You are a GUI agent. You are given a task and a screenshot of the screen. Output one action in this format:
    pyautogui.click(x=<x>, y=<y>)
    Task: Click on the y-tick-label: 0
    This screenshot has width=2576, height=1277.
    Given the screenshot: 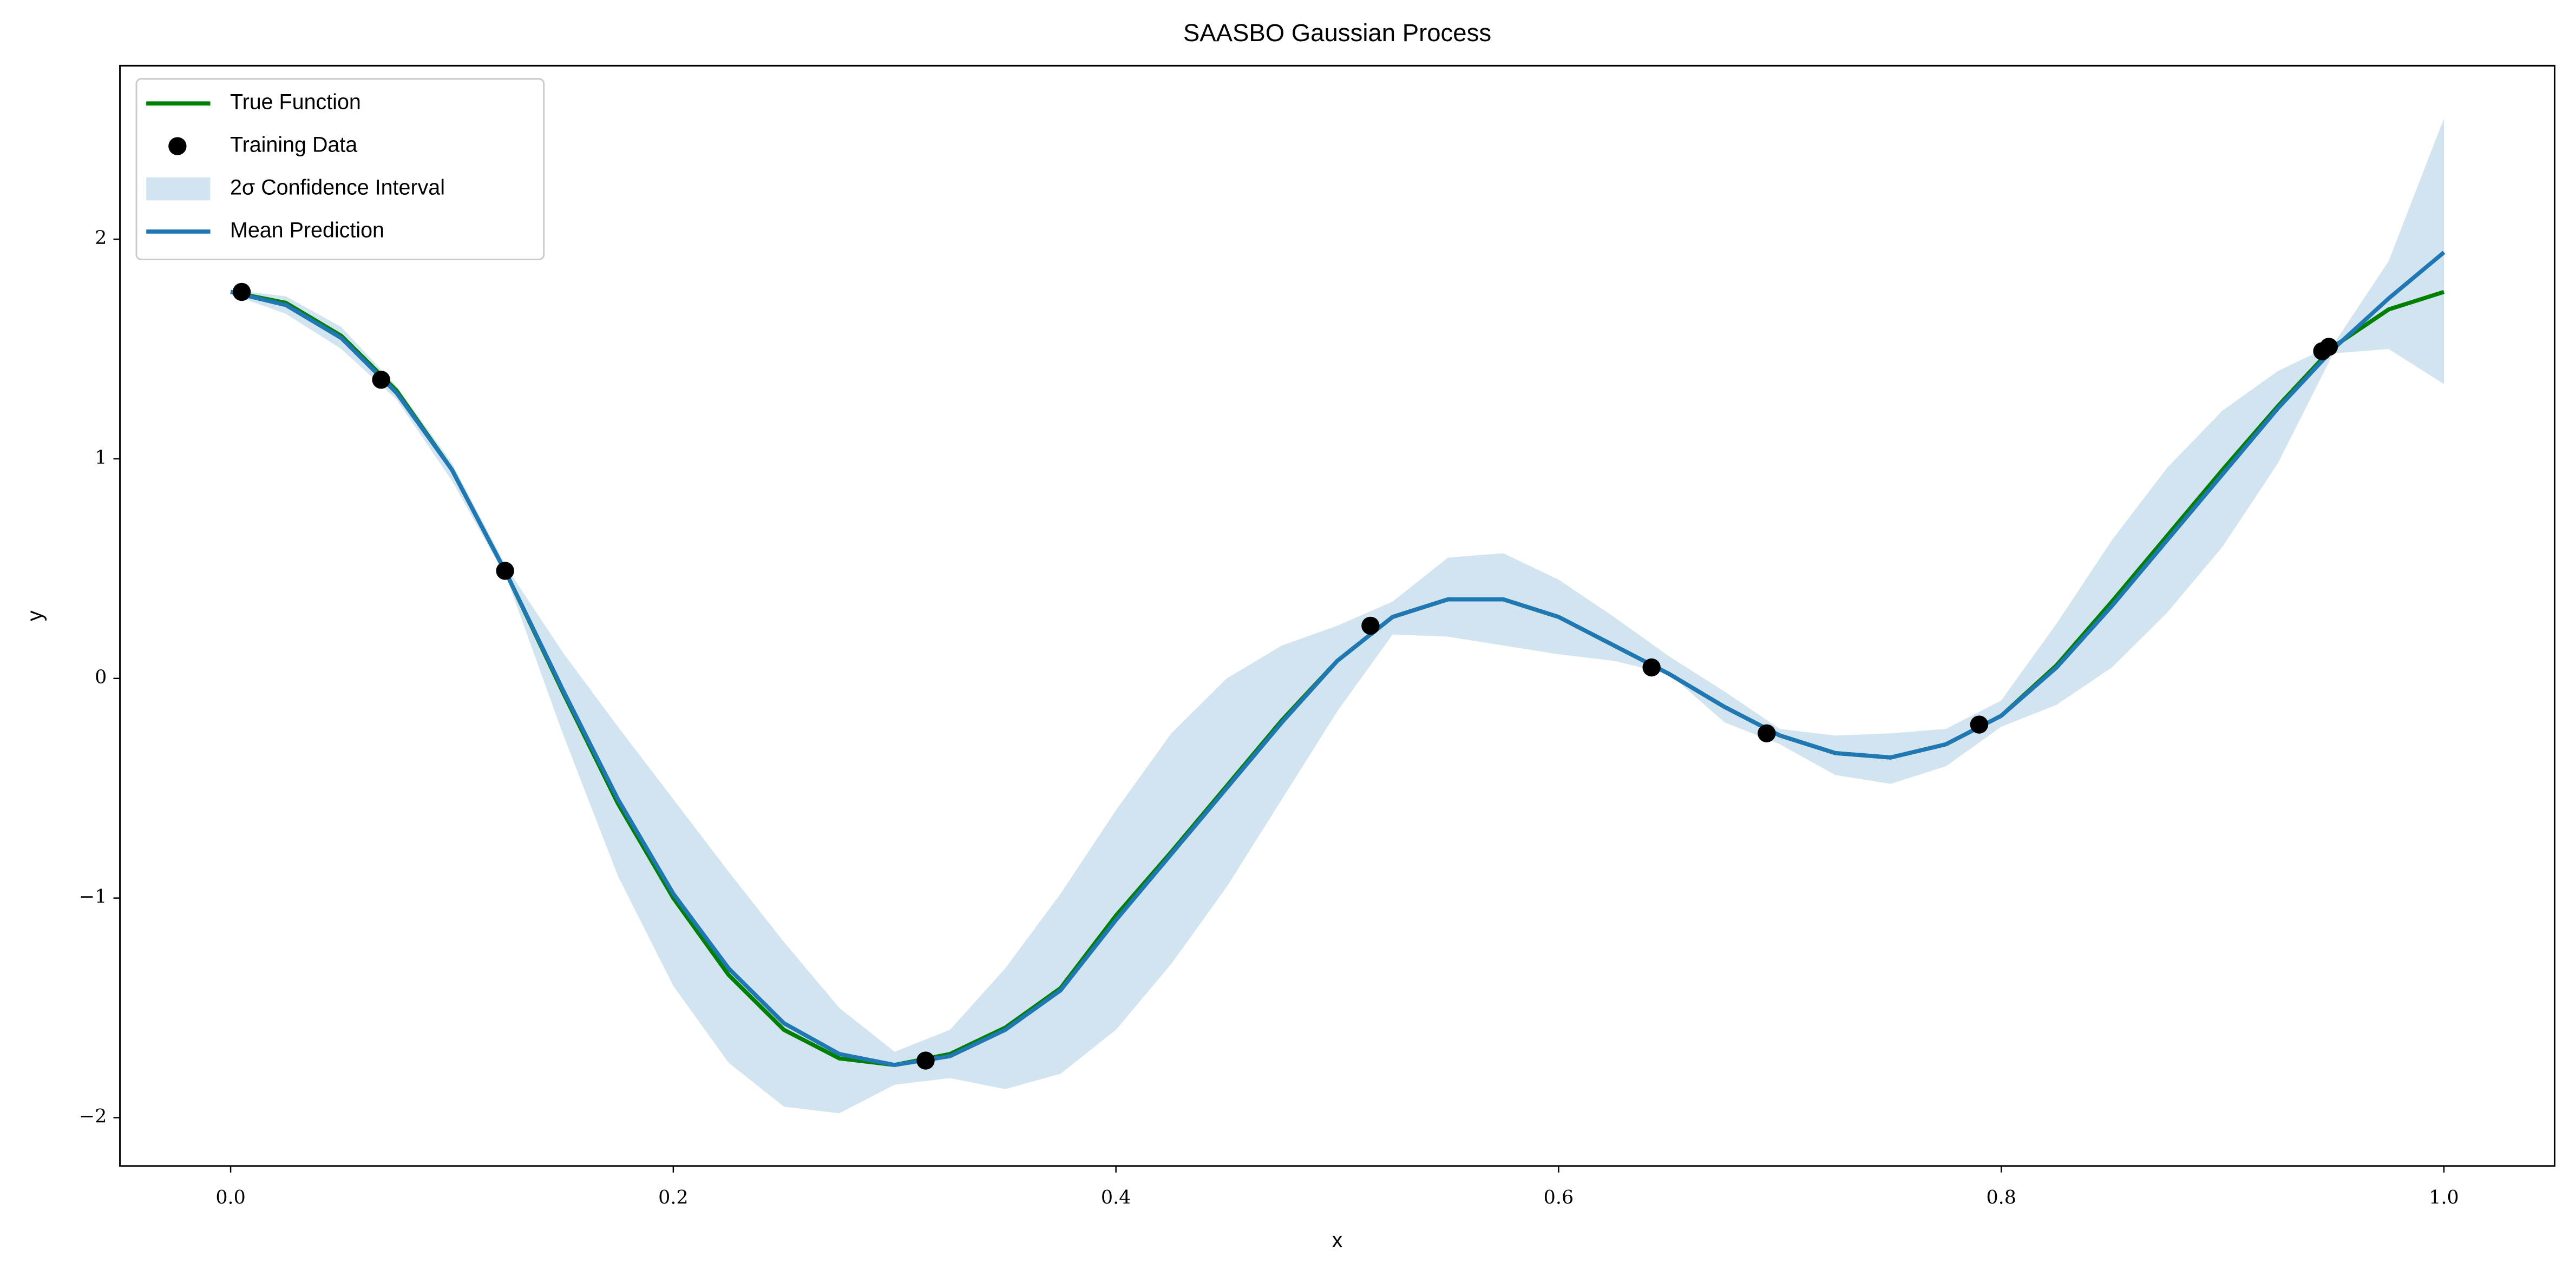 What is the action you would take?
    pyautogui.click(x=101, y=677)
    